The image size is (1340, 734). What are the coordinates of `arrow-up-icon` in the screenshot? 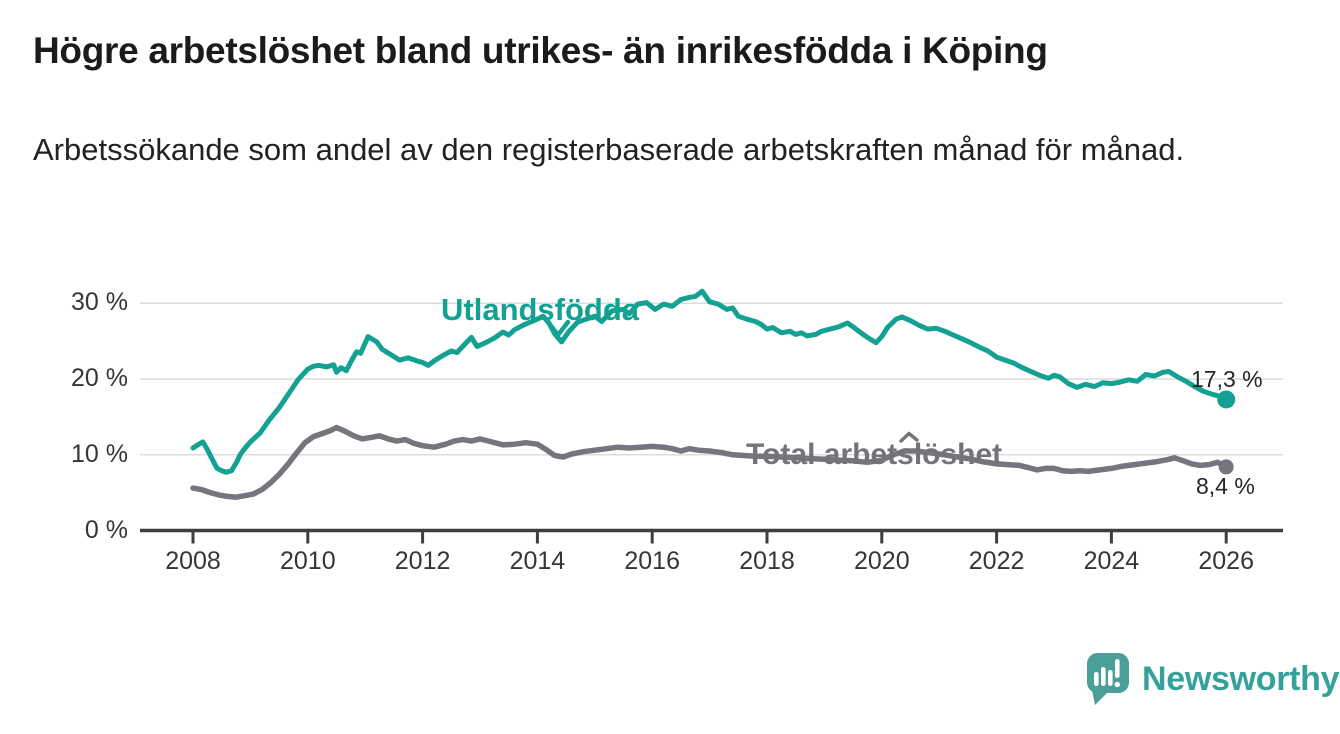 It's located at (909, 437).